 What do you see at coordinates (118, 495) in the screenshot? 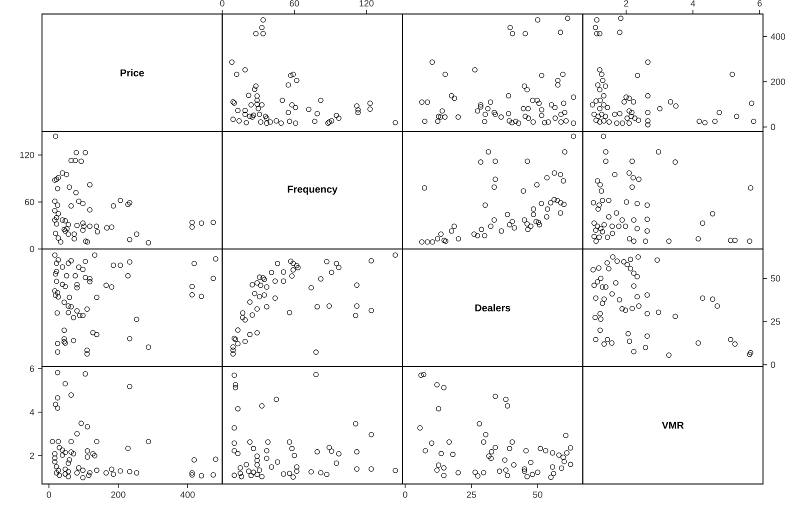
I see `x-tick-label: 200` at bounding box center [118, 495].